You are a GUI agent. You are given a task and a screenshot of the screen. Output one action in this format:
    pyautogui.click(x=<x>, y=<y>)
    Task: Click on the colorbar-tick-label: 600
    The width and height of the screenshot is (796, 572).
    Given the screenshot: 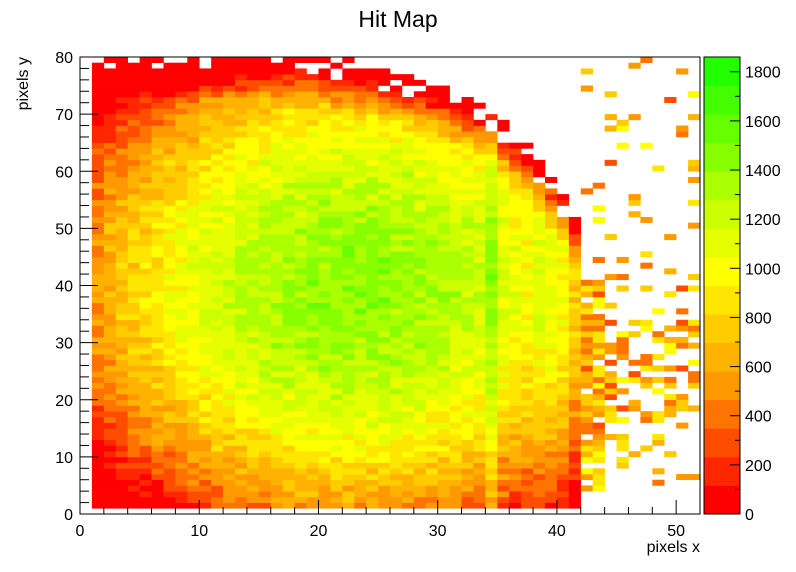 What is the action you would take?
    pyautogui.click(x=758, y=368)
    